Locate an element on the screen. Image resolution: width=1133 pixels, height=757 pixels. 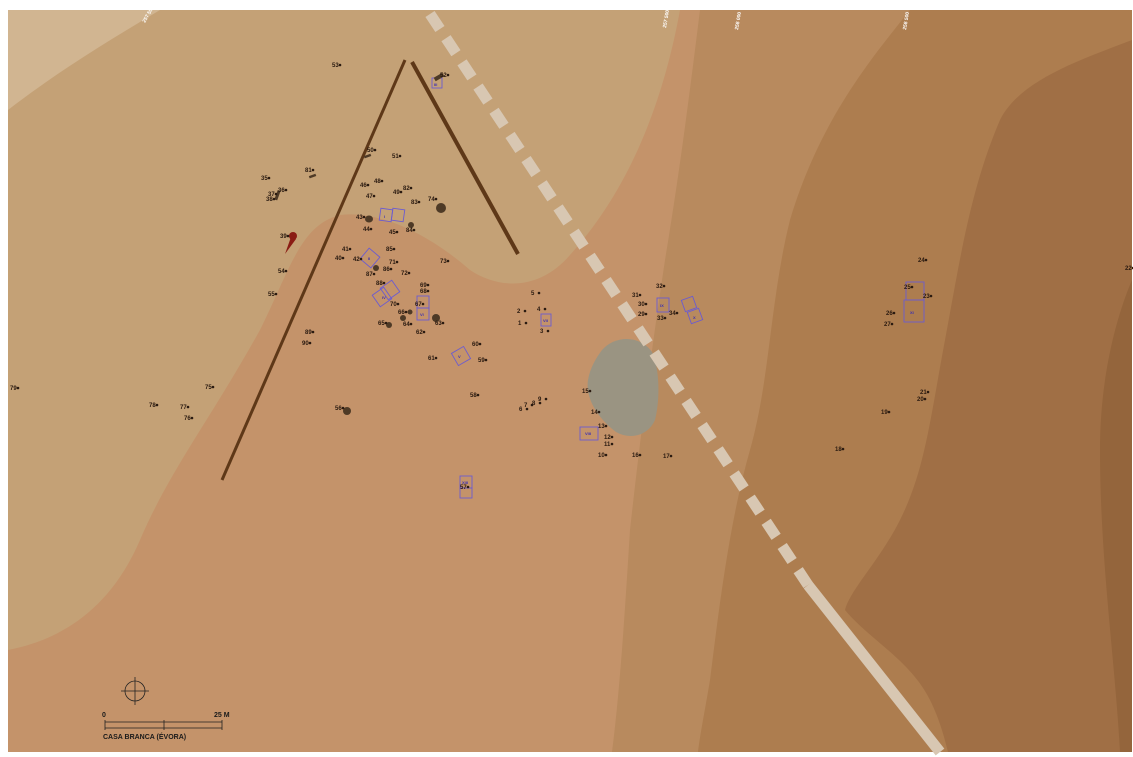
find-spot: 56 is located at coordinates (340, 409).